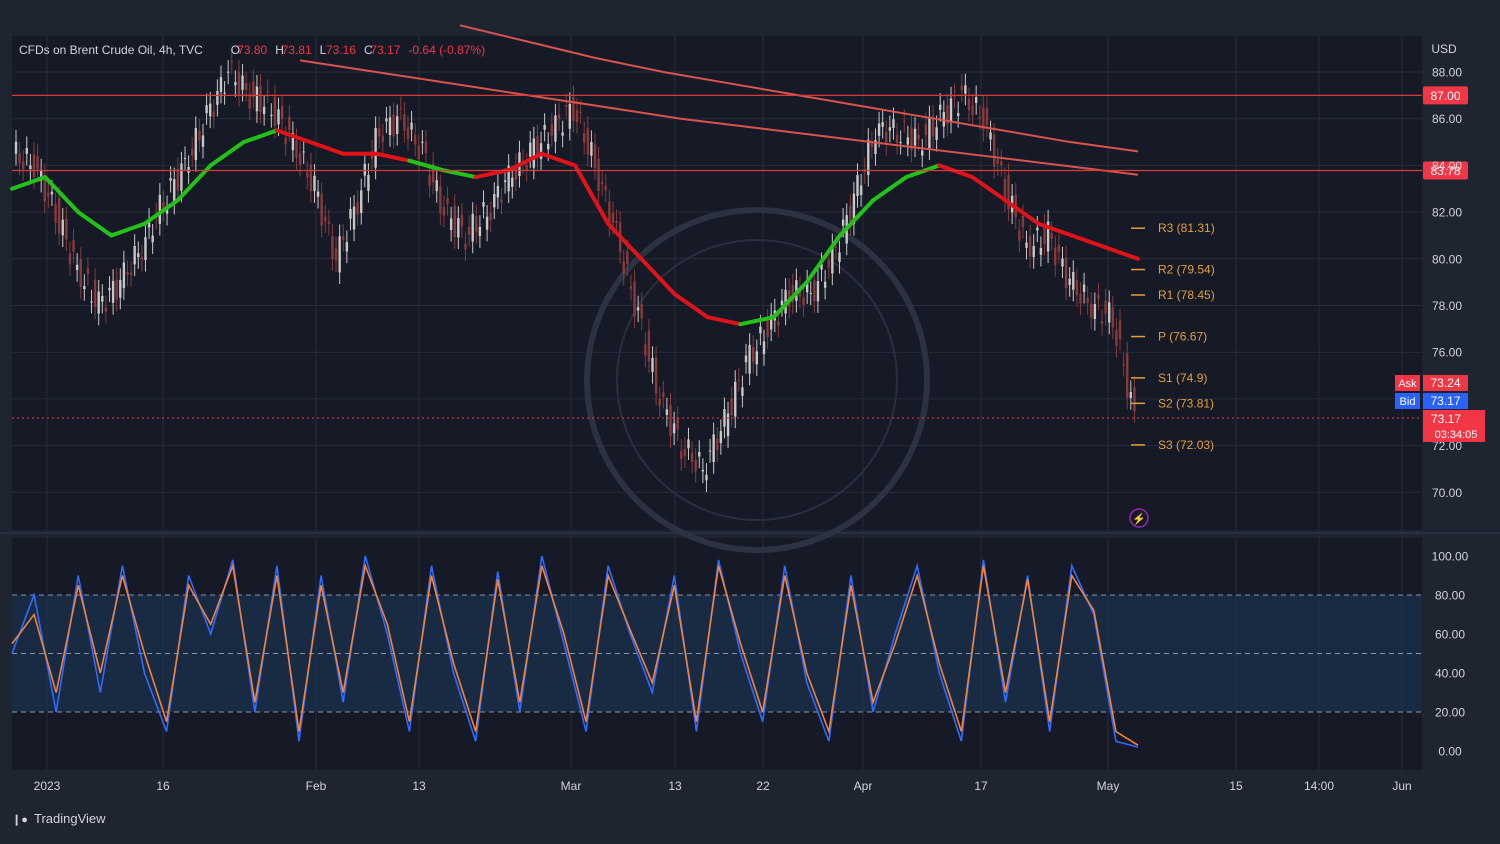 The image size is (1500, 844). I want to click on time-tick-label: 17, so click(981, 786).